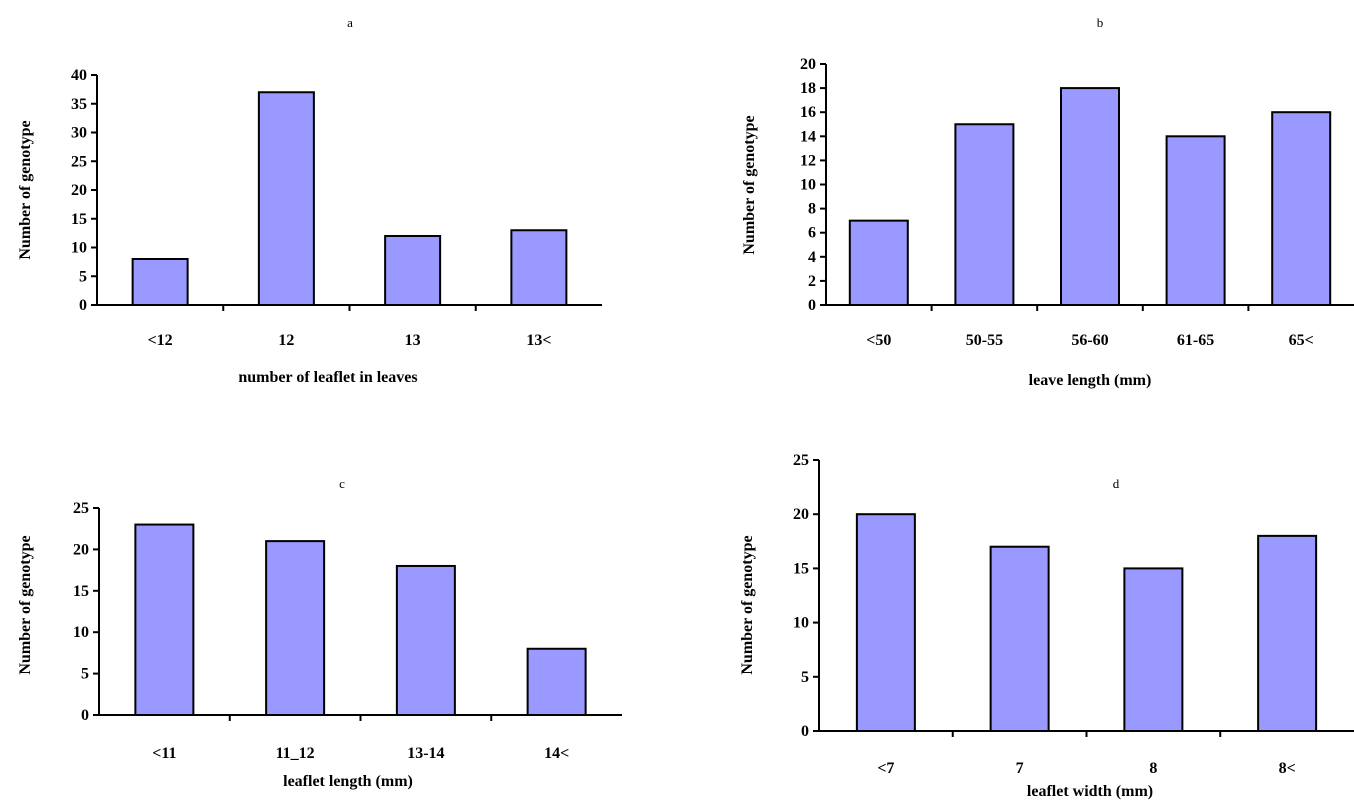 The width and height of the screenshot is (1354, 800). Describe the element at coordinates (327, 377) in the screenshot. I see `x-axis-title-a: number of leaflet in leaves` at that location.